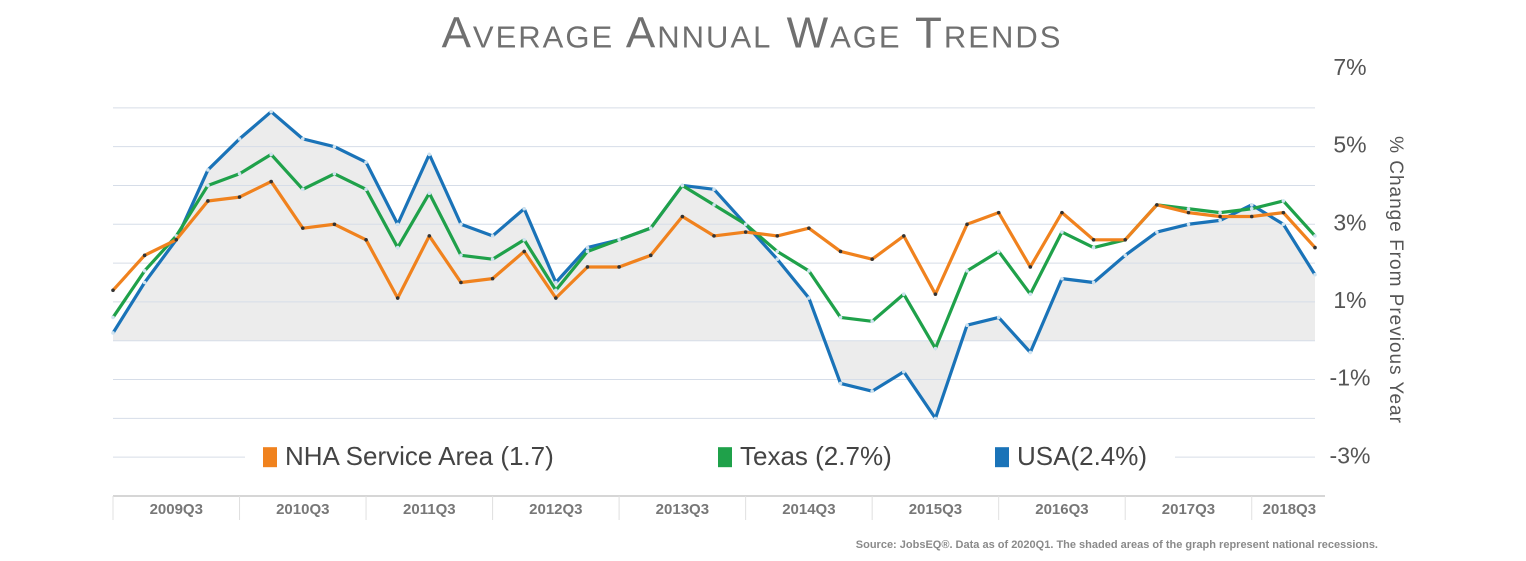 This screenshot has height=561, width=1526. I want to click on x-tick-label: 2015Q3, so click(935, 509).